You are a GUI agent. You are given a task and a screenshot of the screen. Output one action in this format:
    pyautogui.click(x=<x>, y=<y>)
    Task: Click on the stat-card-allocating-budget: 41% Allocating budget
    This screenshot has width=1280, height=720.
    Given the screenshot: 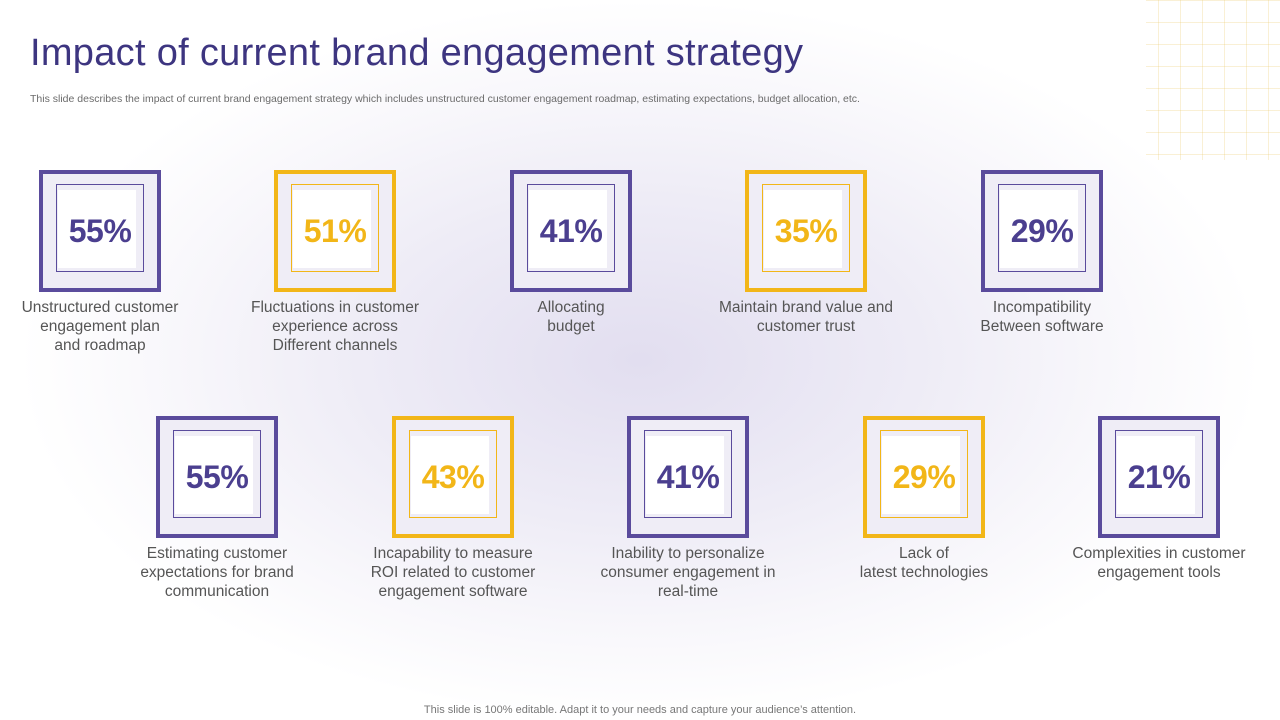 What is the action you would take?
    pyautogui.click(x=571, y=253)
    